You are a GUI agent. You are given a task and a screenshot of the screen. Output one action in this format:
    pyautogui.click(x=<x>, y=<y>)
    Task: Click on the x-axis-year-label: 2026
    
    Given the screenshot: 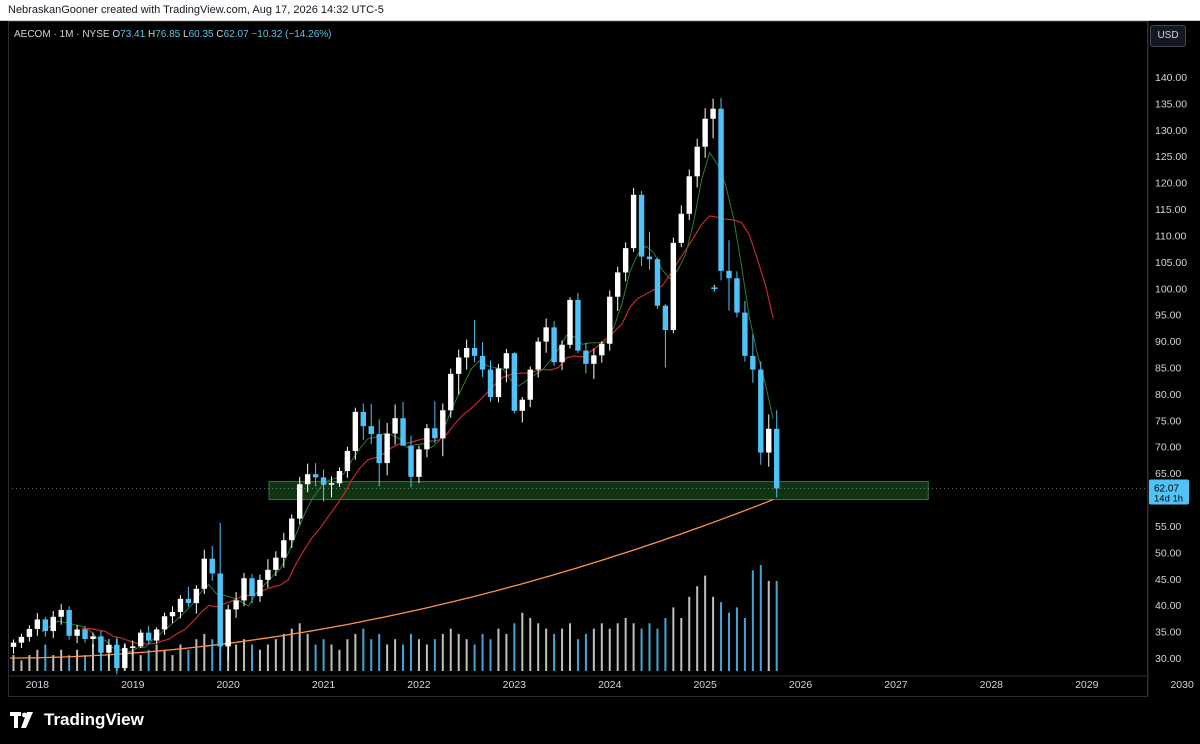 What is the action you would take?
    pyautogui.click(x=801, y=685)
    